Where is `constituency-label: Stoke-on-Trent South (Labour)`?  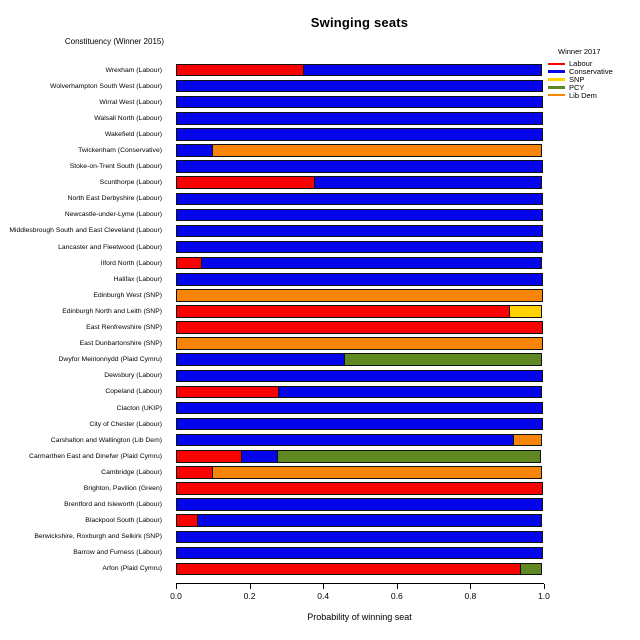 constituency-label: Stoke-on-Trent South (Labour) is located at coordinates (115, 167).